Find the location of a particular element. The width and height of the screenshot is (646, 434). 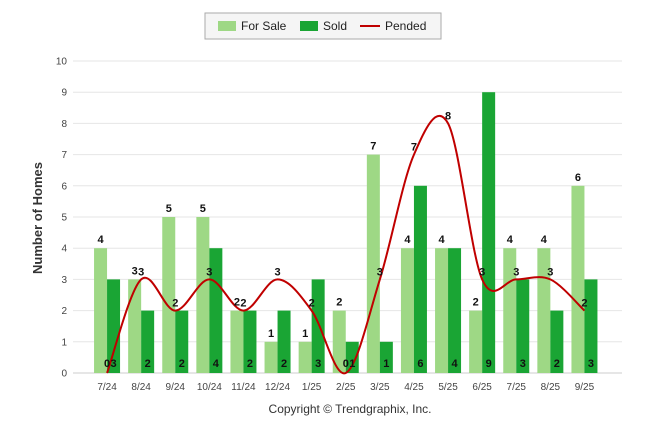

x-tick-label: 8/25 is located at coordinates (551, 387).